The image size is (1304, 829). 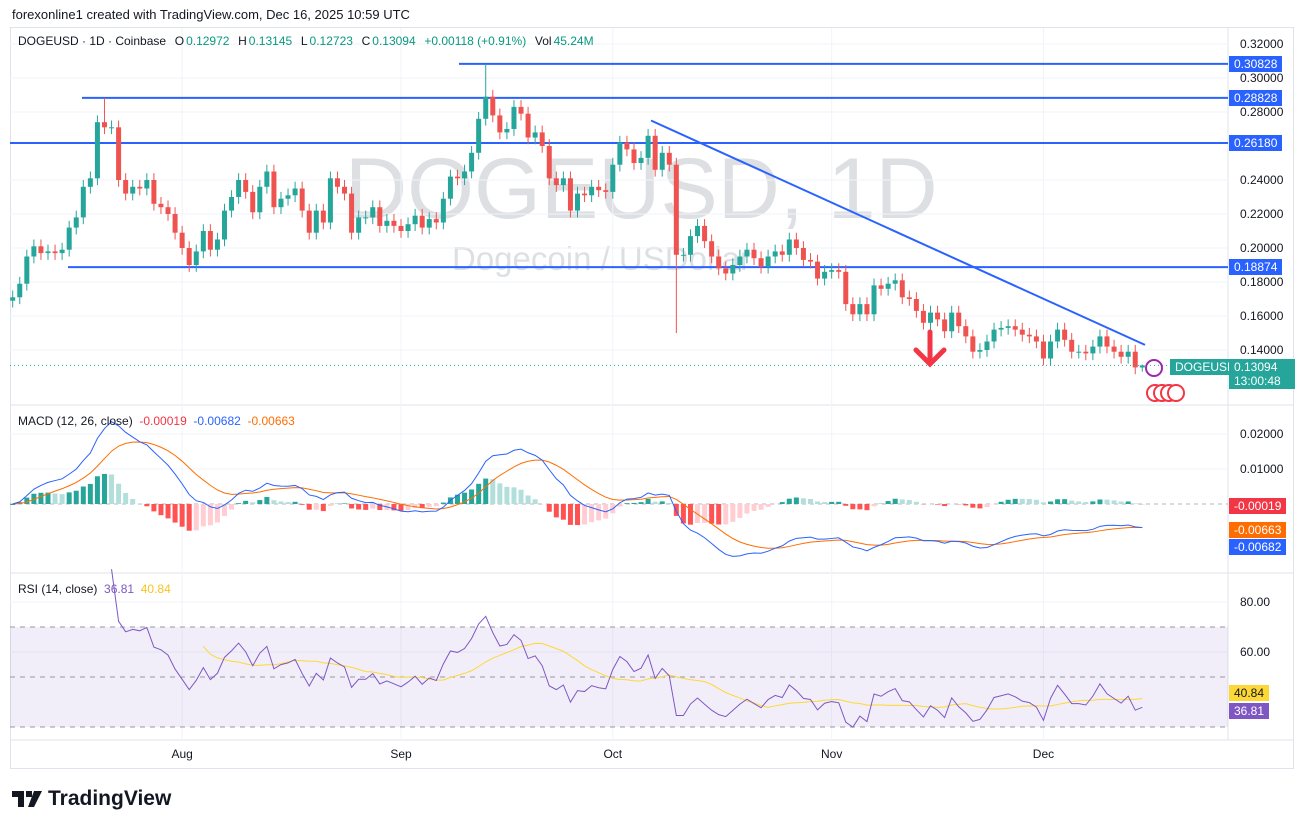 I want to click on symbol-info: DOGEUSD · 1D · Coinbase, so click(x=92, y=41).